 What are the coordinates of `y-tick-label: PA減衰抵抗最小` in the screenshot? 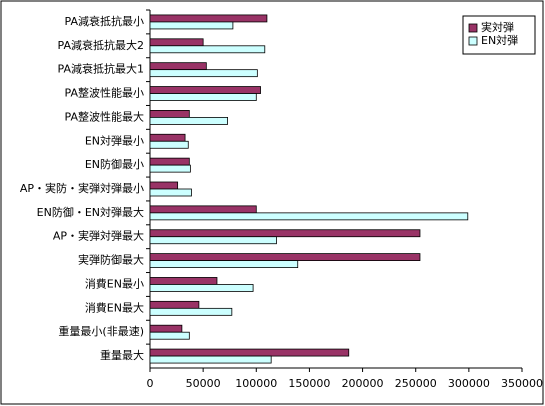 It's located at (104, 21).